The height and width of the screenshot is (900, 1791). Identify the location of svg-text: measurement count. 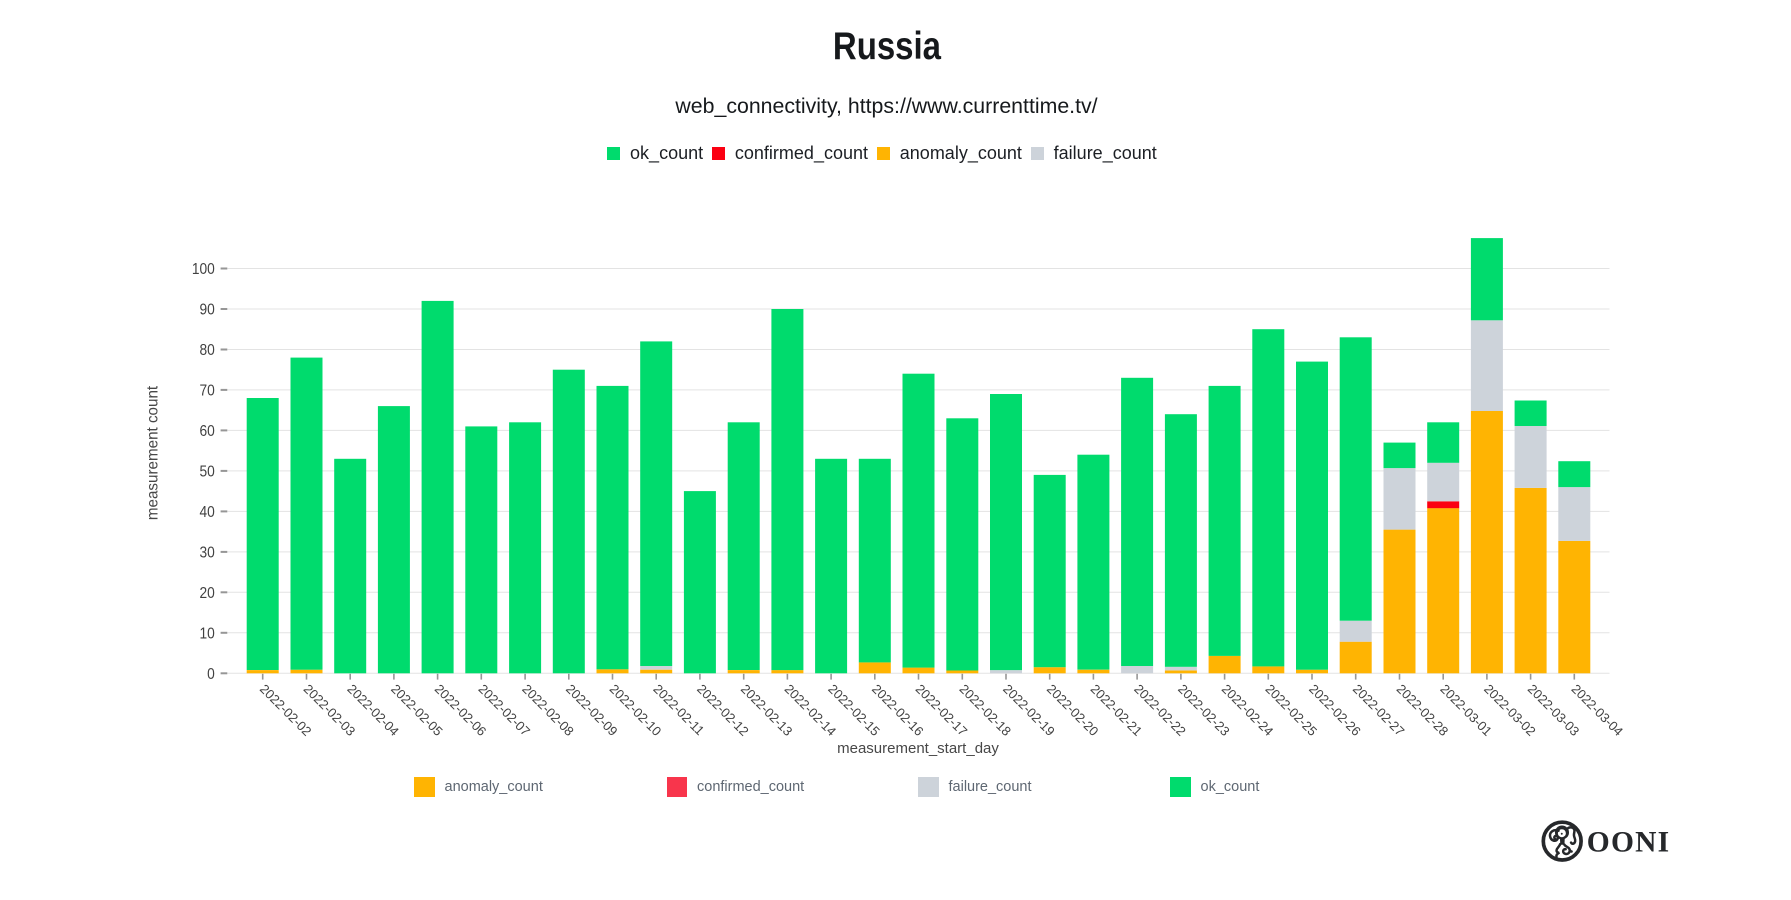
(152, 452).